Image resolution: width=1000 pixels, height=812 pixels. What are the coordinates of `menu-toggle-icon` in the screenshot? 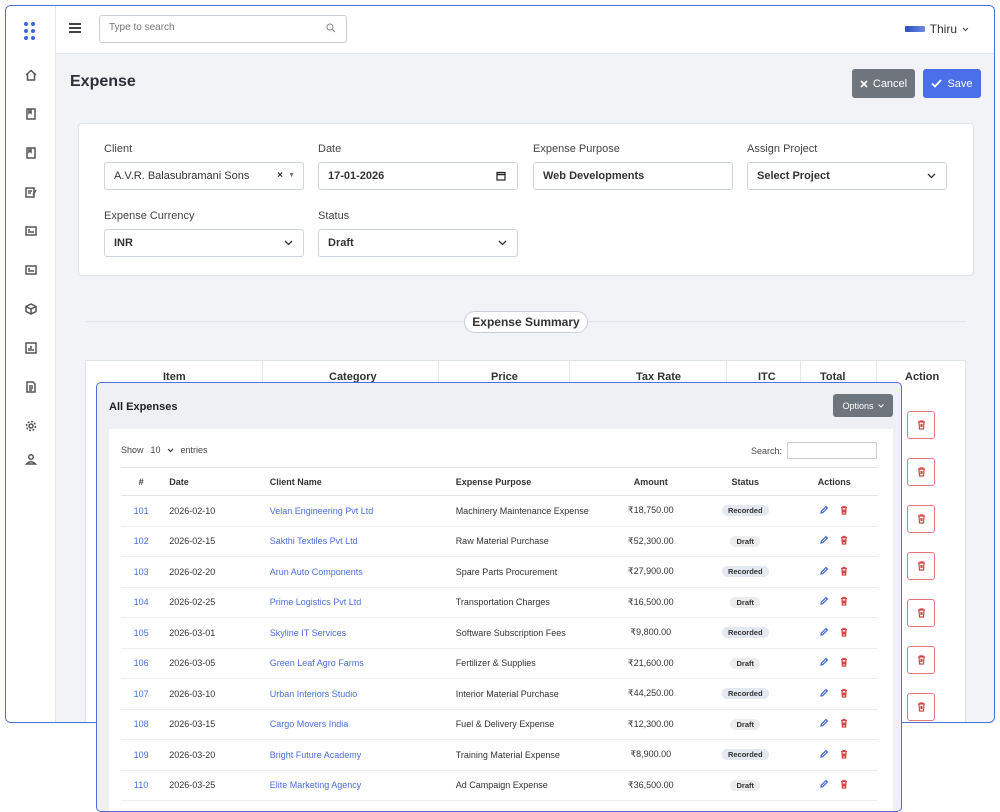 It's located at (75, 28).